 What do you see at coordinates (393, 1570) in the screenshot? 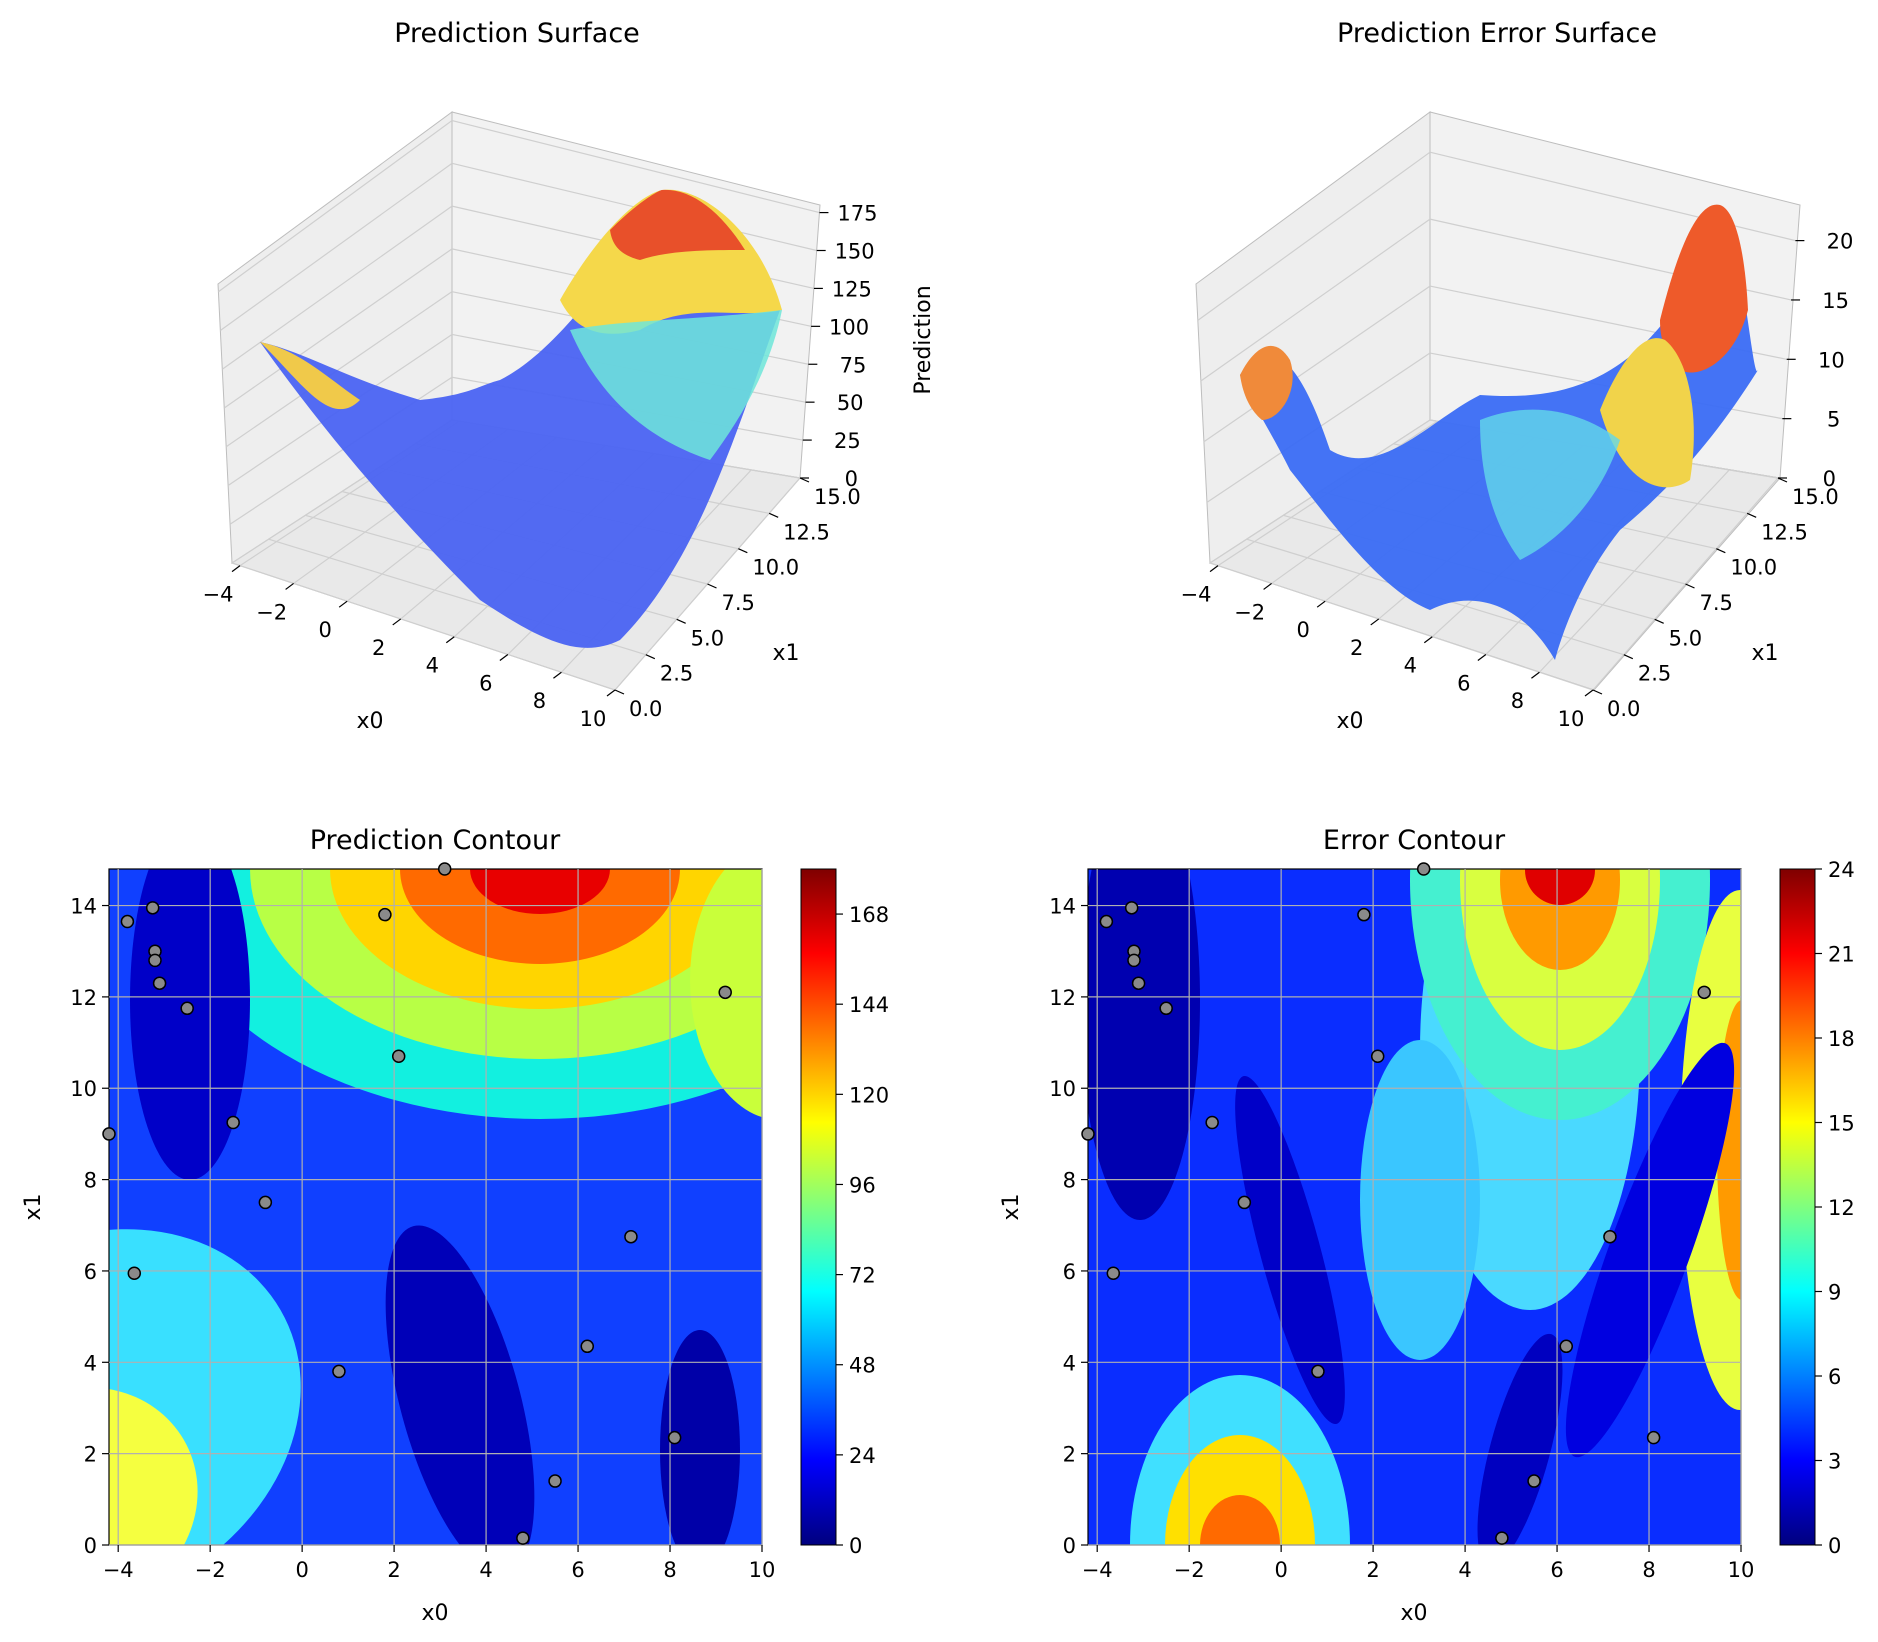
I see `x-tick-label: 2` at bounding box center [393, 1570].